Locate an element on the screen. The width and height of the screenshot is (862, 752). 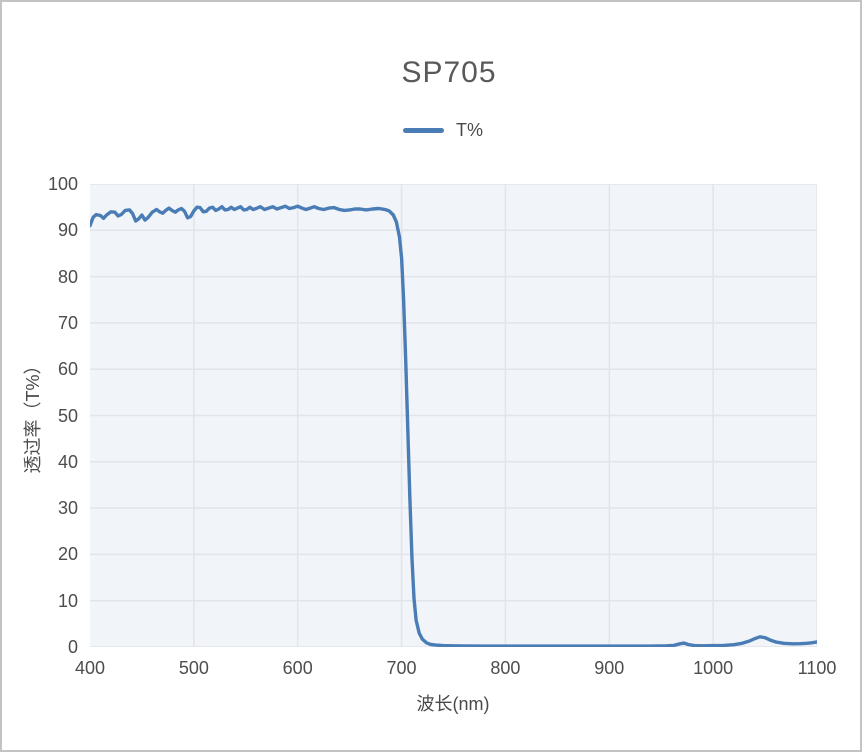
x-tick-label: 800 is located at coordinates (505, 668).